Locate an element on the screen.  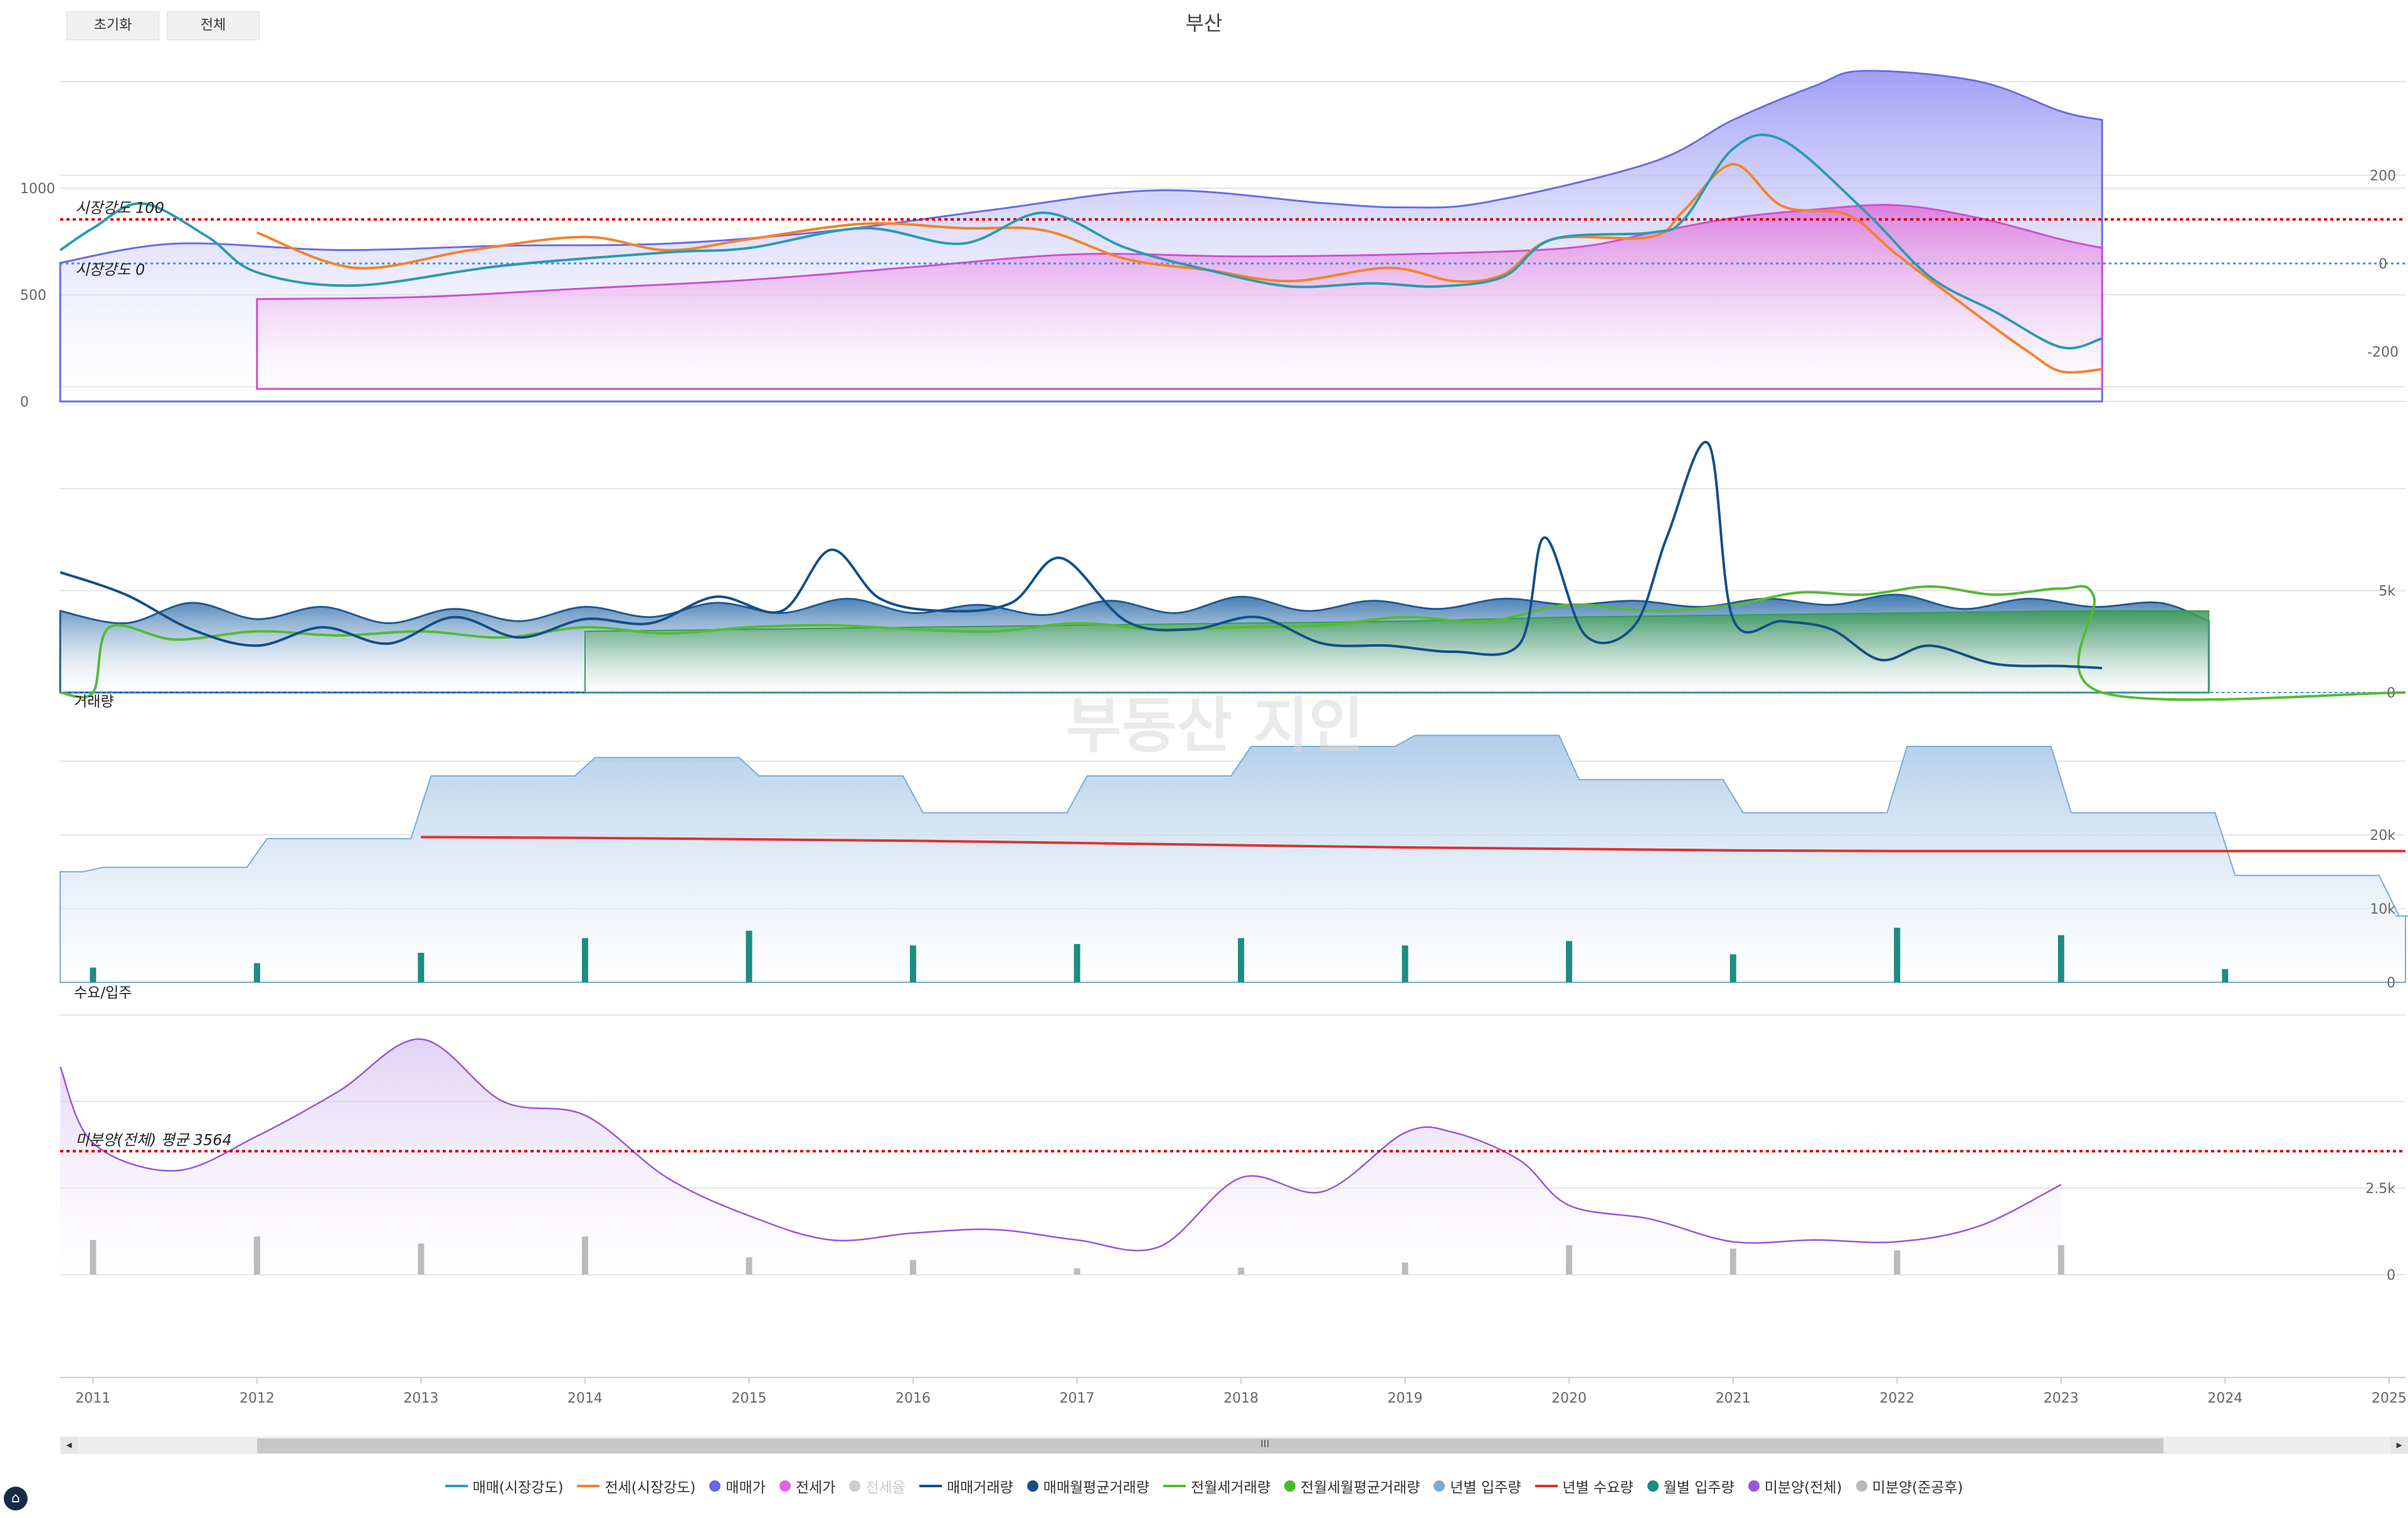
legend-item: 매매거래량 is located at coordinates (966, 1486).